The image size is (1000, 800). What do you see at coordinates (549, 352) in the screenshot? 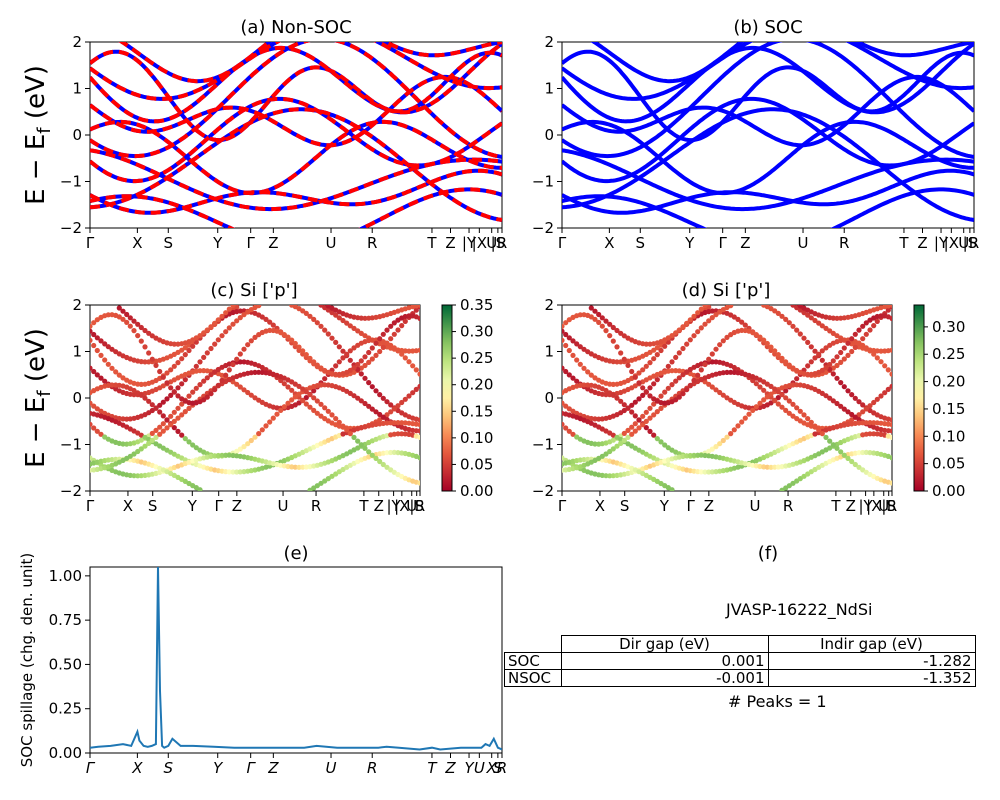
I see `y-tick-label-d: 1` at bounding box center [549, 352].